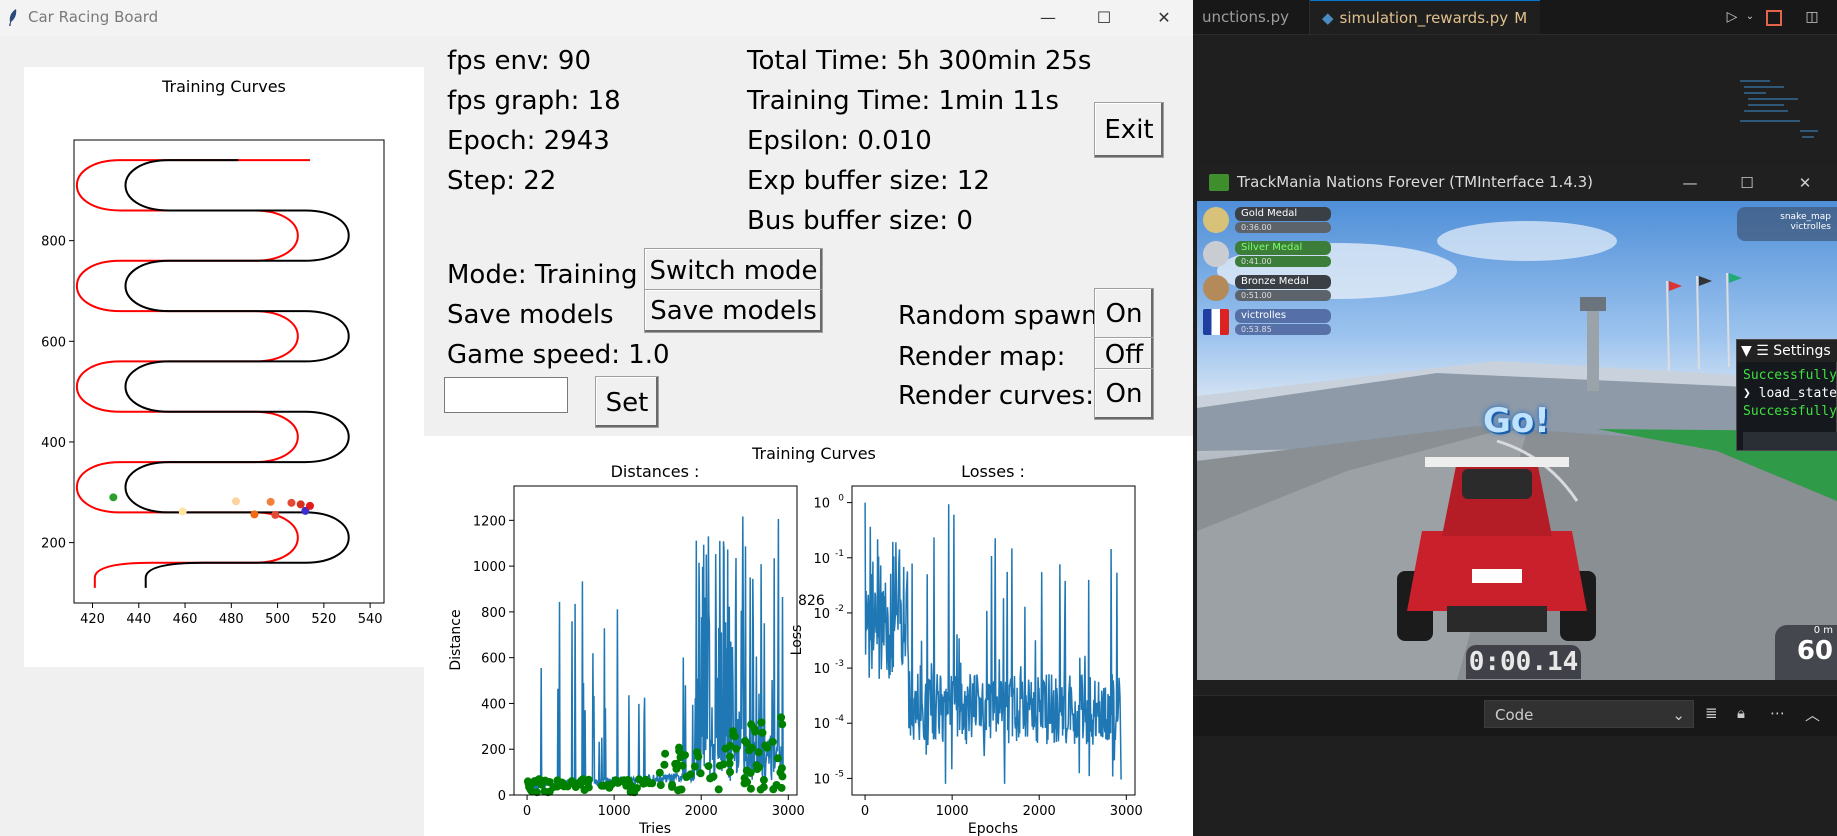 The image size is (1837, 836). Describe the element at coordinates (839, 719) in the screenshot. I see `y-tick-exponent: -4` at that location.